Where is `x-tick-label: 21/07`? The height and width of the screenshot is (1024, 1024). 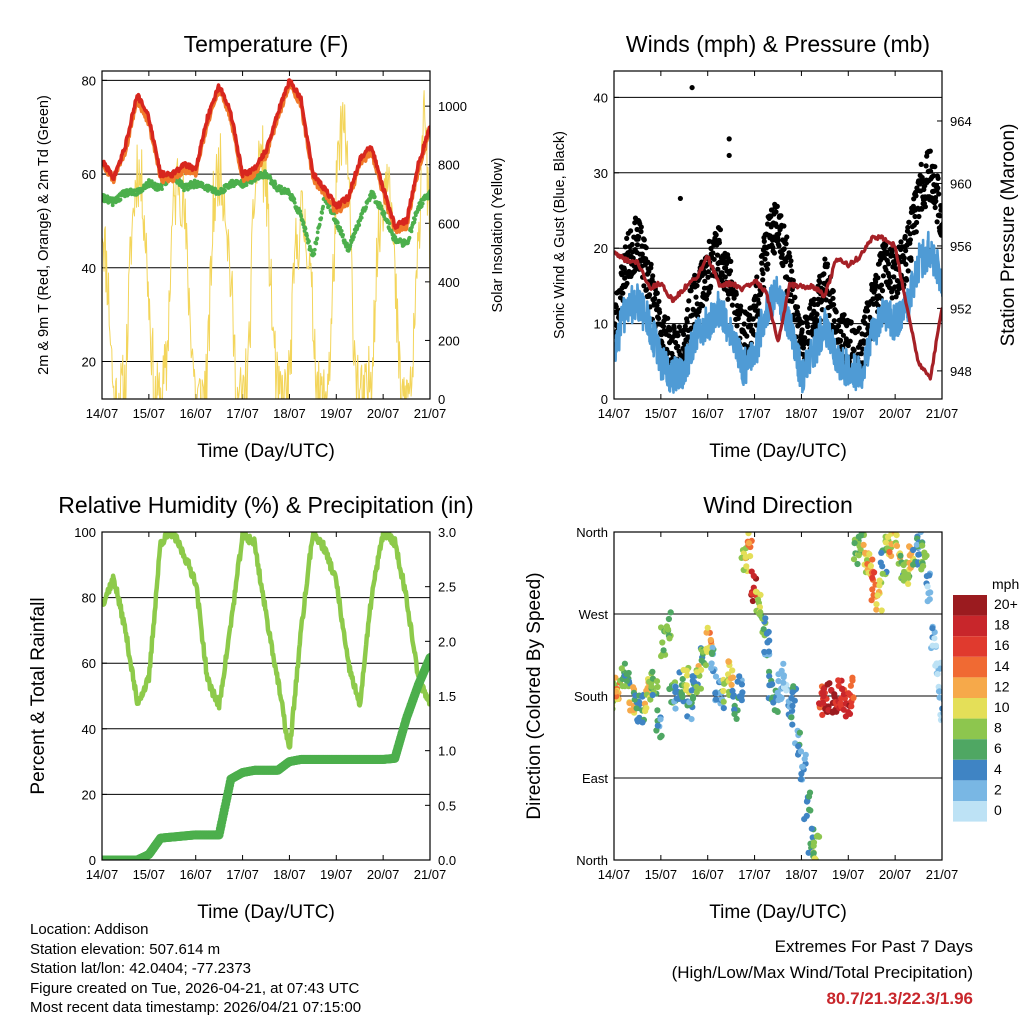 x-tick-label: 21/07 is located at coordinates (942, 413).